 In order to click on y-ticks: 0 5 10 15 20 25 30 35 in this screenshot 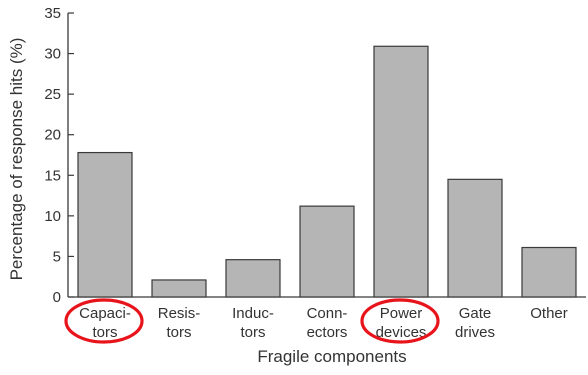, I will do `click(59, 155)`.